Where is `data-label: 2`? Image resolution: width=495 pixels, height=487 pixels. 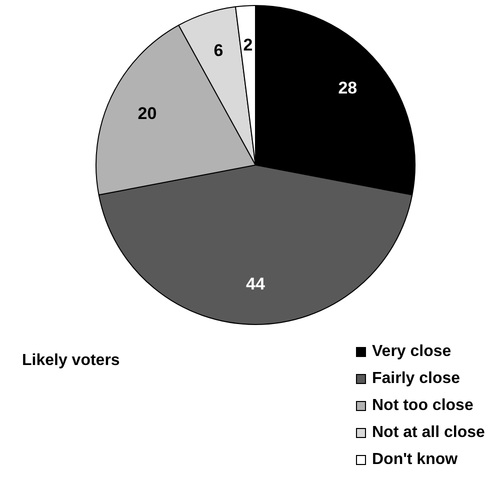
data-label: 2 is located at coordinates (248, 44).